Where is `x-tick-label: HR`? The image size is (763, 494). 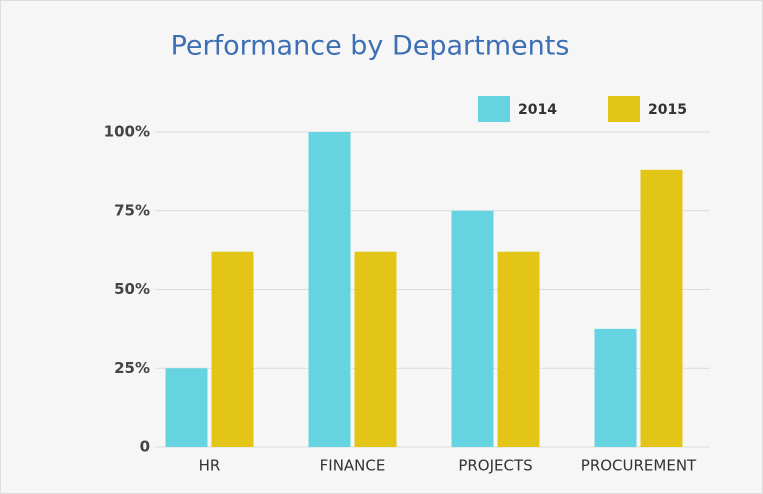 x-tick-label: HR is located at coordinates (210, 466).